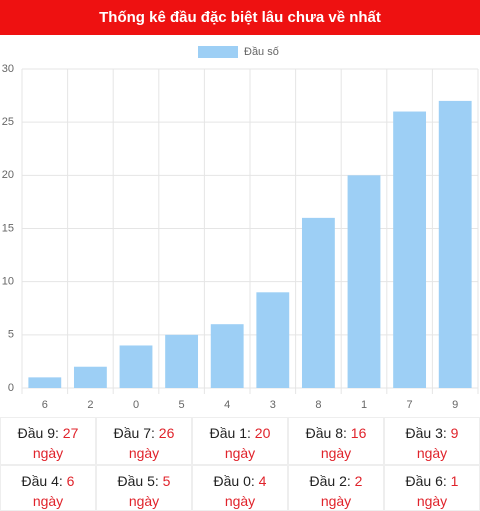 The height and width of the screenshot is (511, 480). I want to click on x-tick-label: 0, so click(136, 405).